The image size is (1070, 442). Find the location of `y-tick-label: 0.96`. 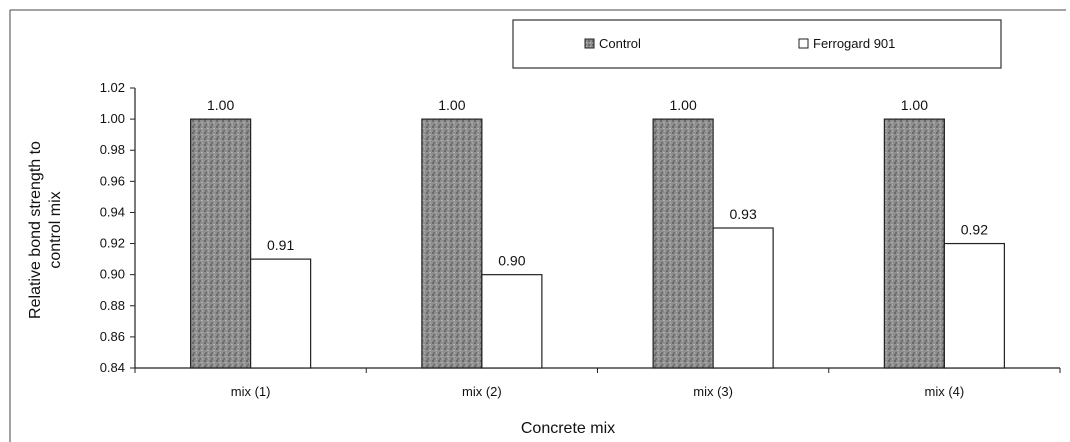

y-tick-label: 0.96 is located at coordinates (112, 180).